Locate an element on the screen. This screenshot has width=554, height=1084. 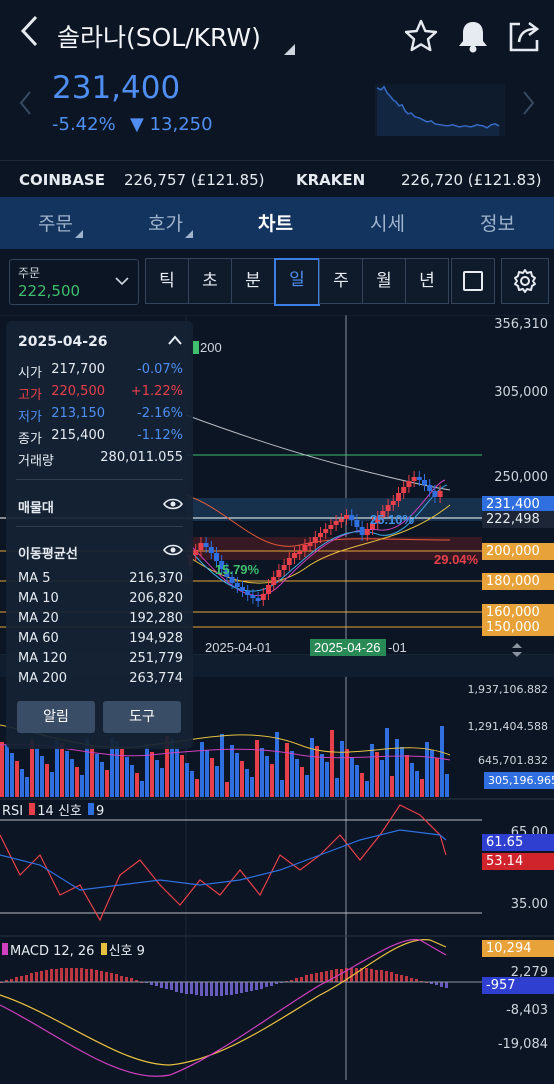
period-tick: 틱 is located at coordinates (167, 281).